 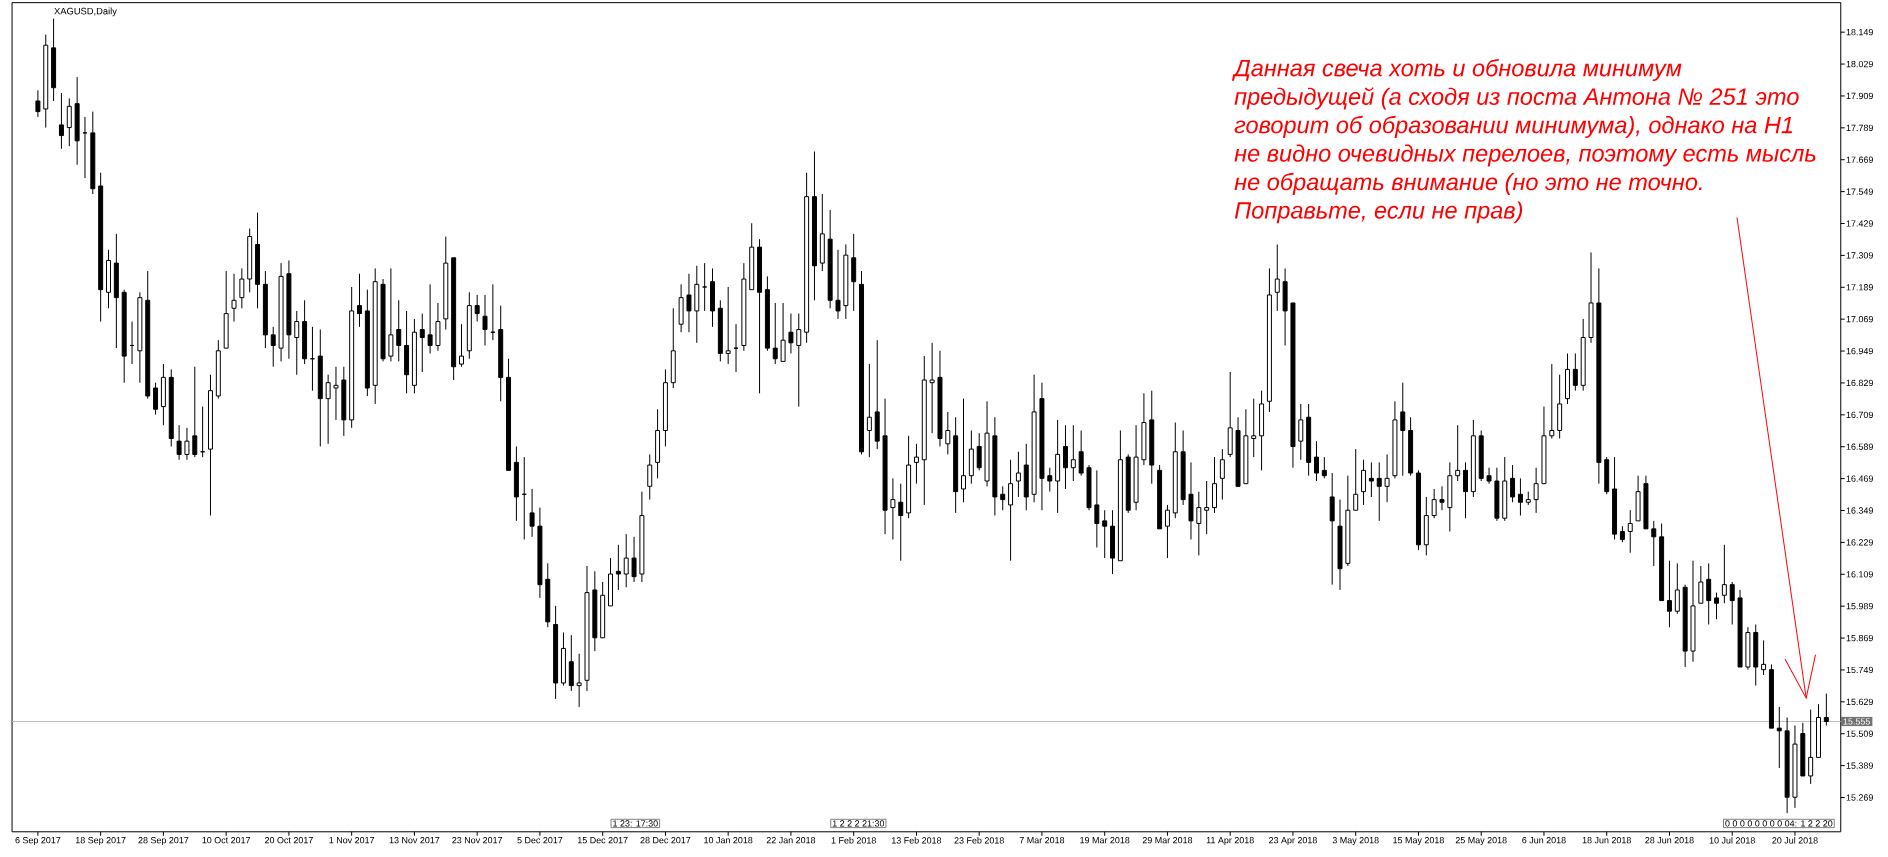 I want to click on y-tick-label: 15.269, so click(x=1859, y=797).